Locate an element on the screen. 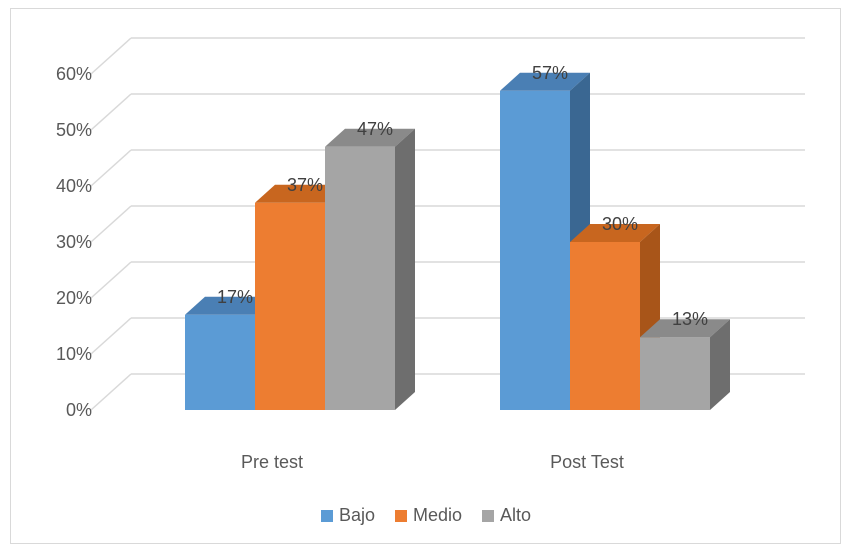 This screenshot has height=546, width=852. x-category-label: Post Test is located at coordinates (587, 462).